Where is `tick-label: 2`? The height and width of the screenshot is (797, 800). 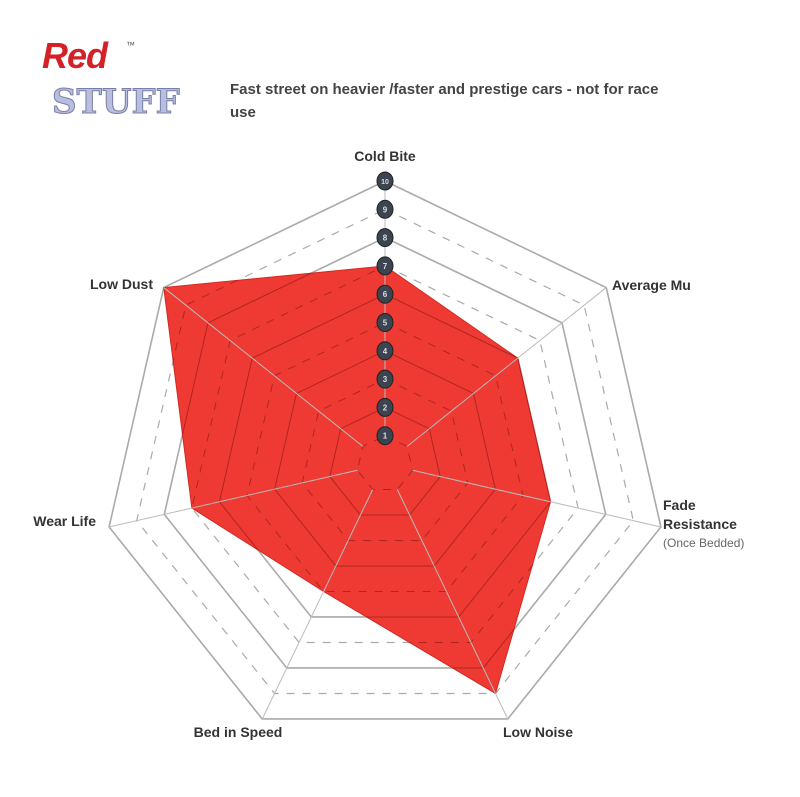 tick-label: 2 is located at coordinates (385, 407).